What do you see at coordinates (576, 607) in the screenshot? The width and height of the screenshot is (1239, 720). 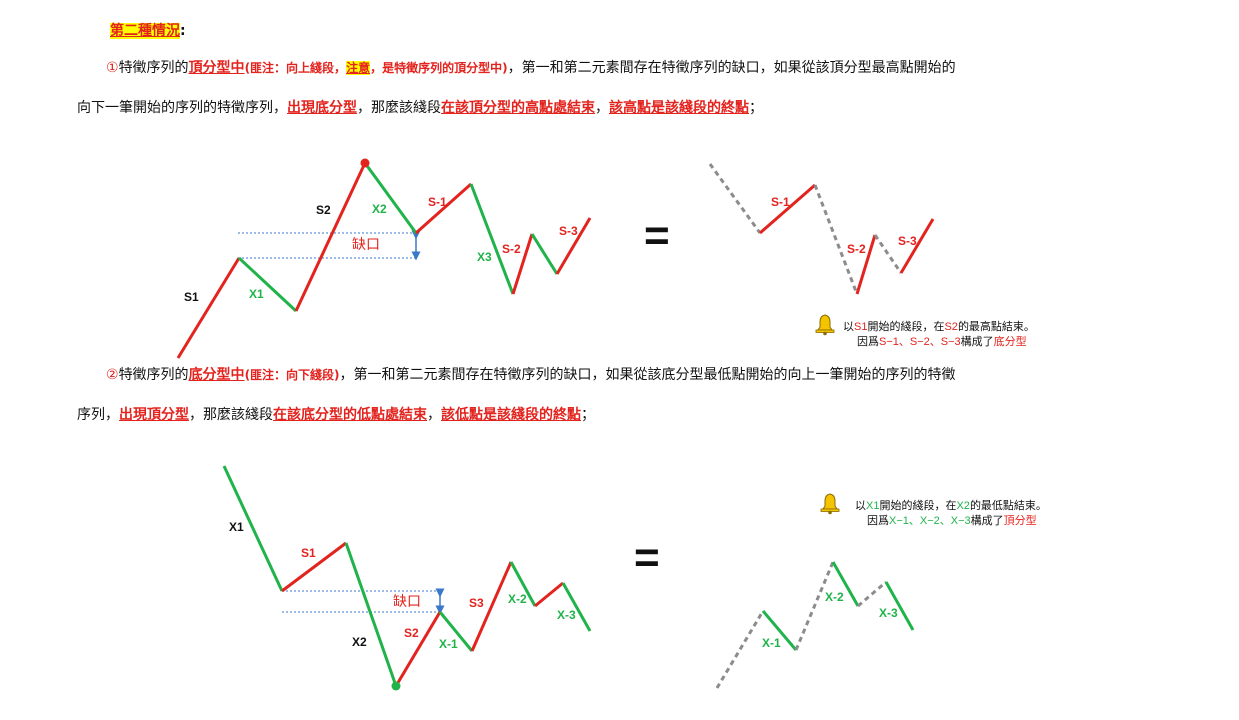 I see `stroke-x-3-b` at bounding box center [576, 607].